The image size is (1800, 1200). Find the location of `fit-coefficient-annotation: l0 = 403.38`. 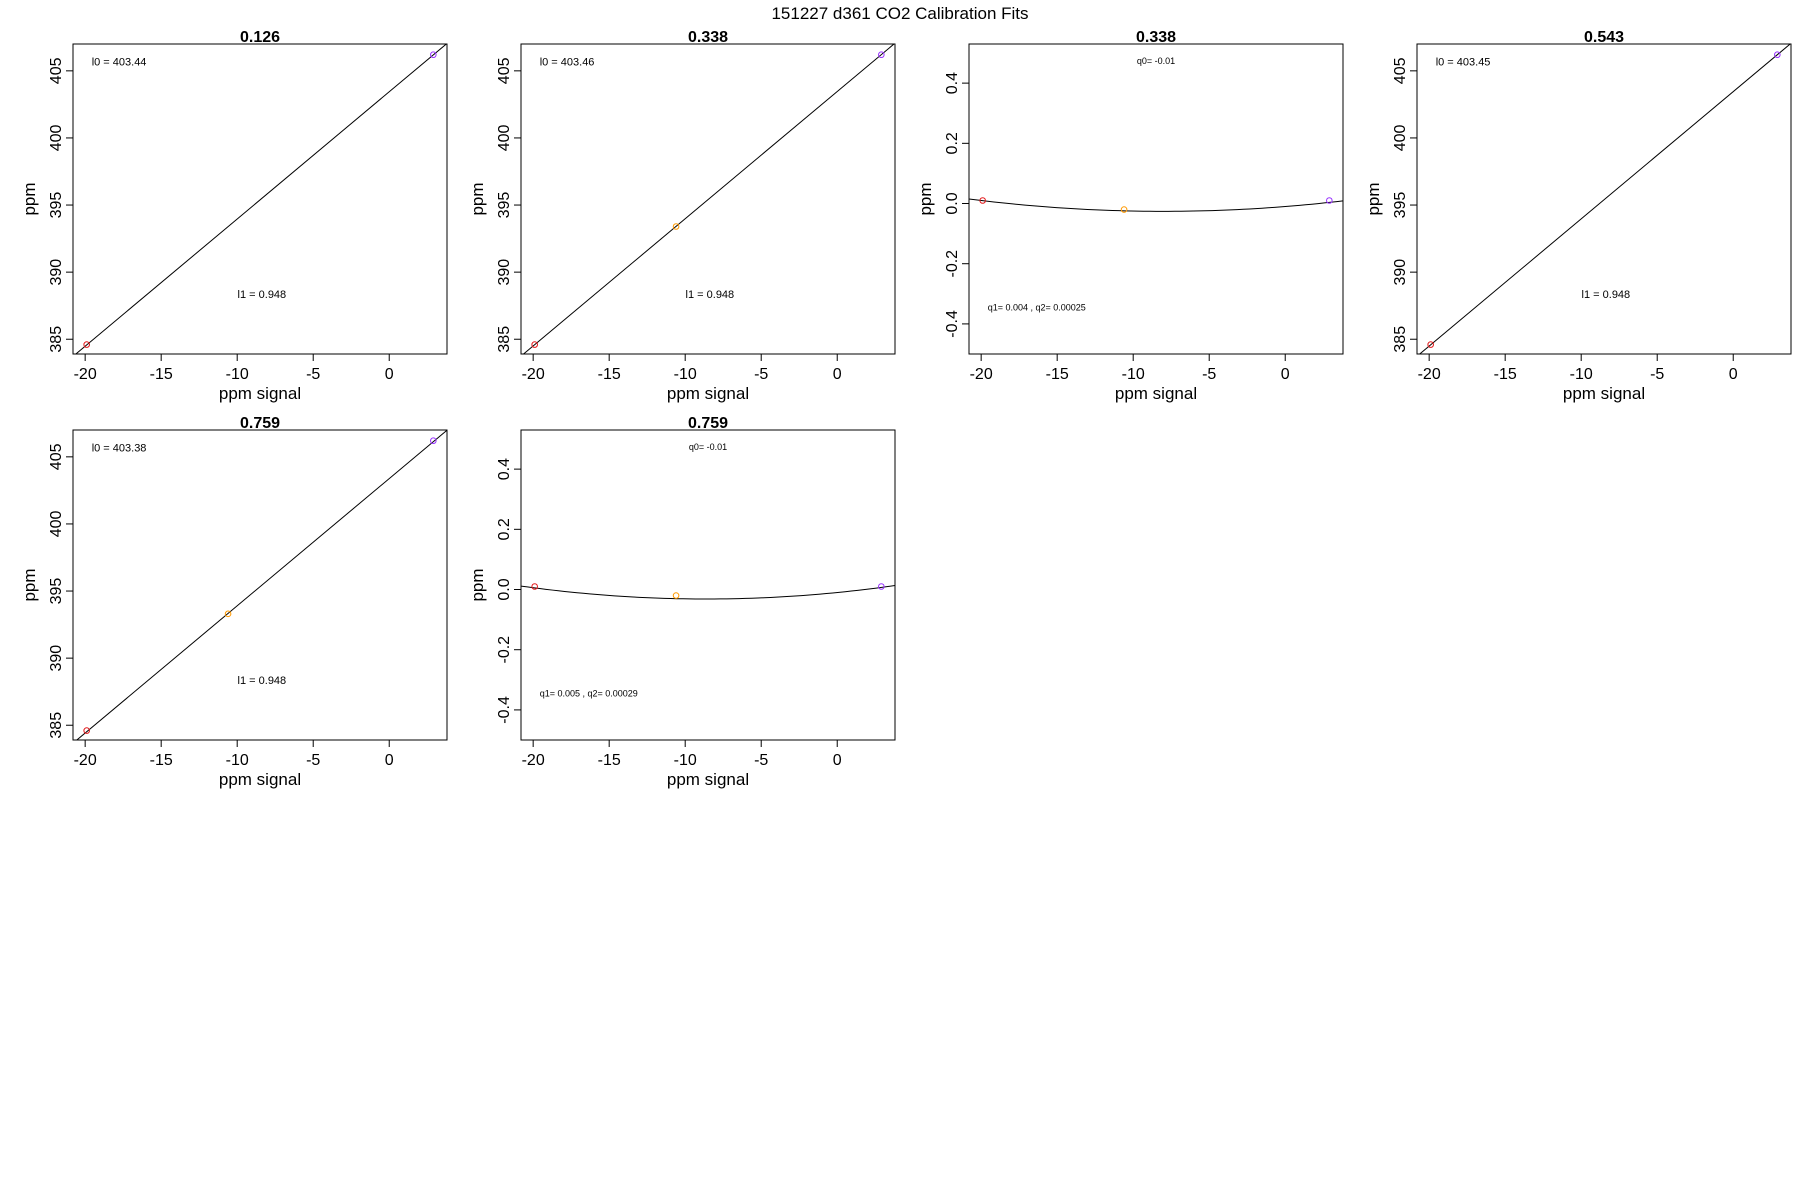

fit-coefficient-annotation: l0 = 403.38 is located at coordinates (119, 449).